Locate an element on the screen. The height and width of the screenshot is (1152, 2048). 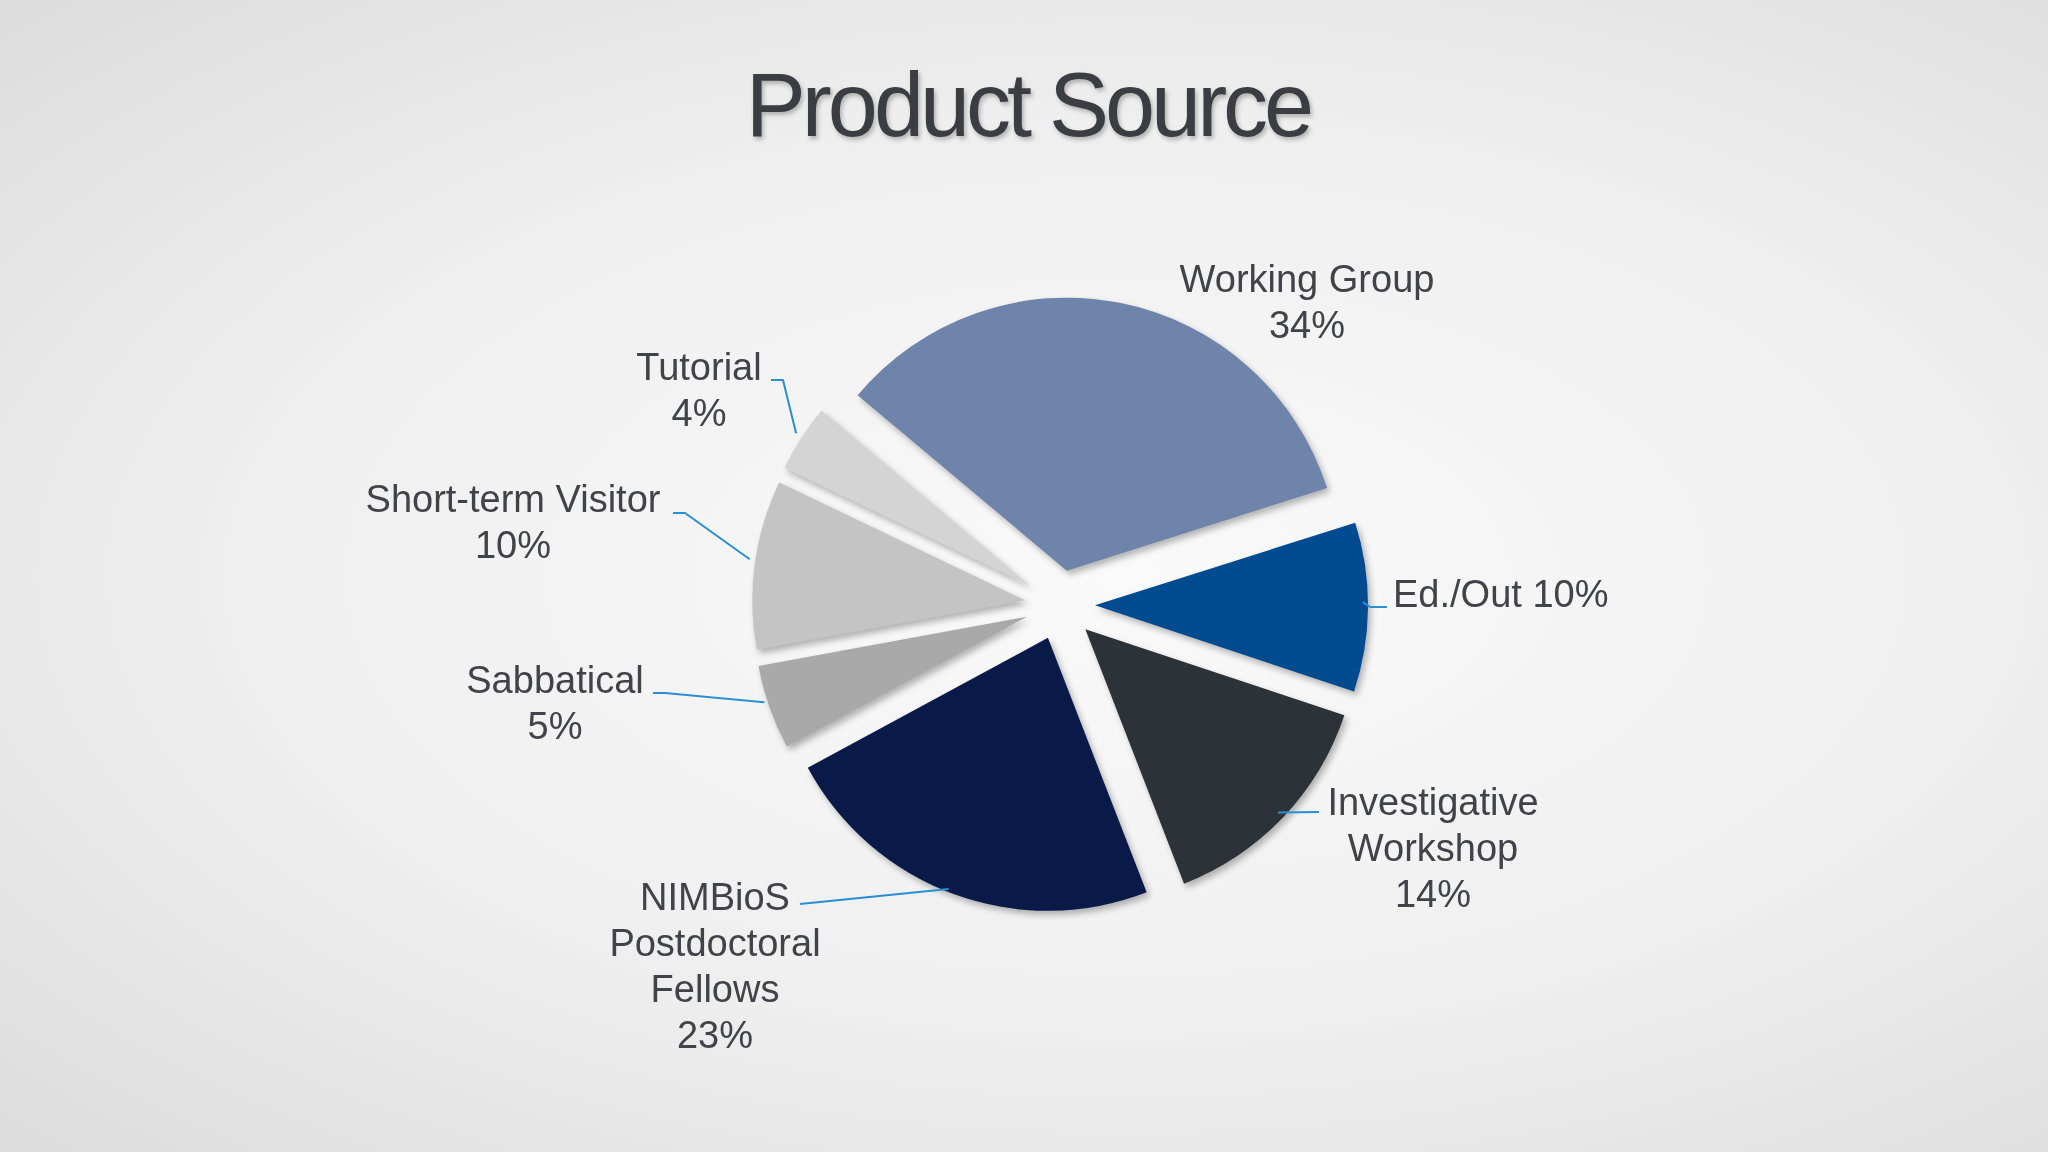
slice-label: Working Group is located at coordinates (1307, 279).